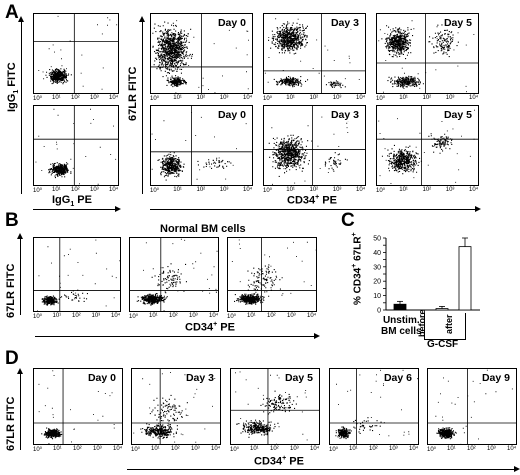 Image resolution: width=520 pixels, height=475 pixels. What do you see at coordinates (279, 461) in the screenshot?
I see `panel-d-xlabel: CD34+ PE` at bounding box center [279, 461].